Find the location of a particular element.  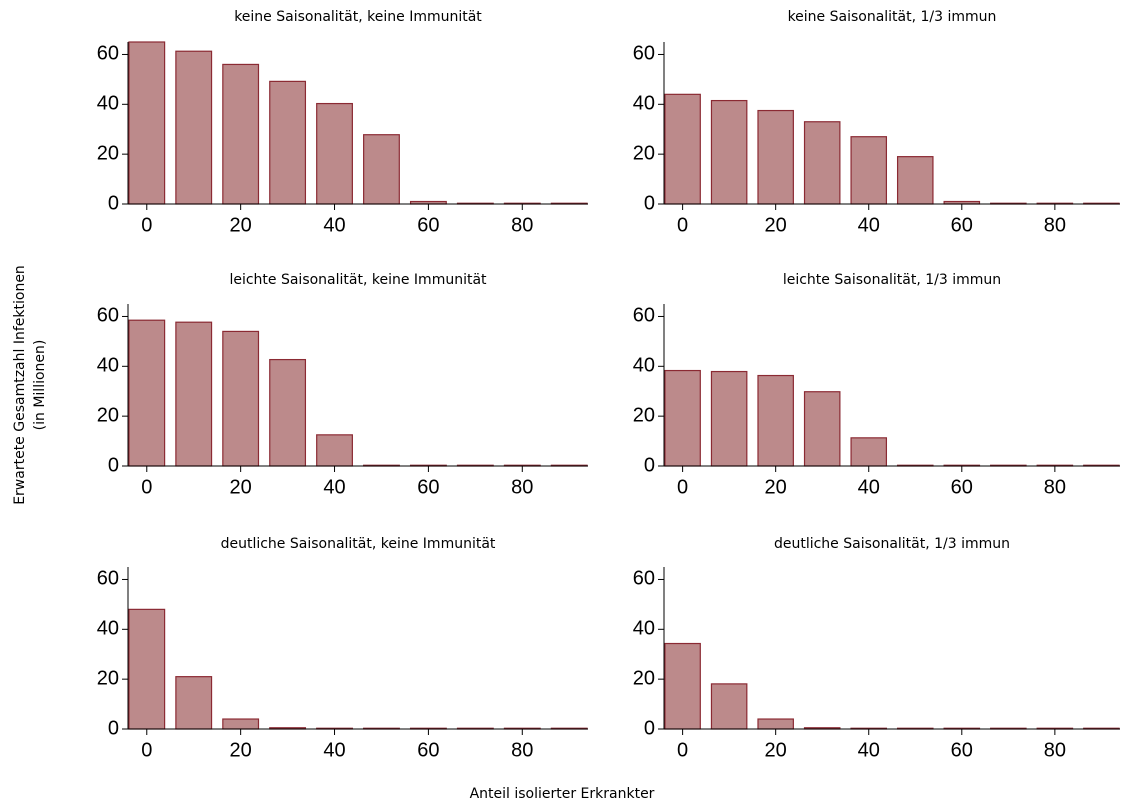

panel-title: deutliche Saisonalität, keine Immunität is located at coordinates (358, 544).